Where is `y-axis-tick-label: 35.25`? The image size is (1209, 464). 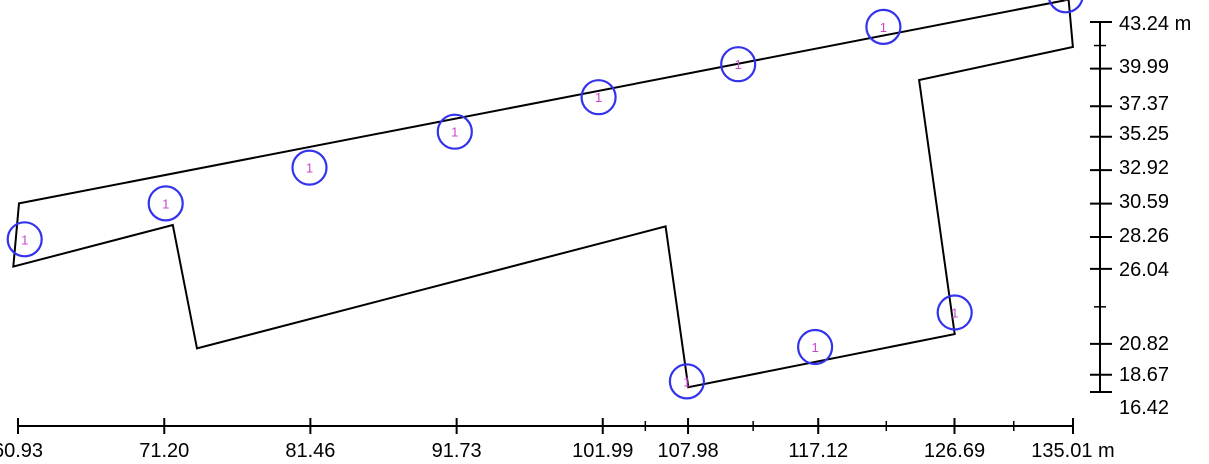 y-axis-tick-label: 35.25 is located at coordinates (1144, 134).